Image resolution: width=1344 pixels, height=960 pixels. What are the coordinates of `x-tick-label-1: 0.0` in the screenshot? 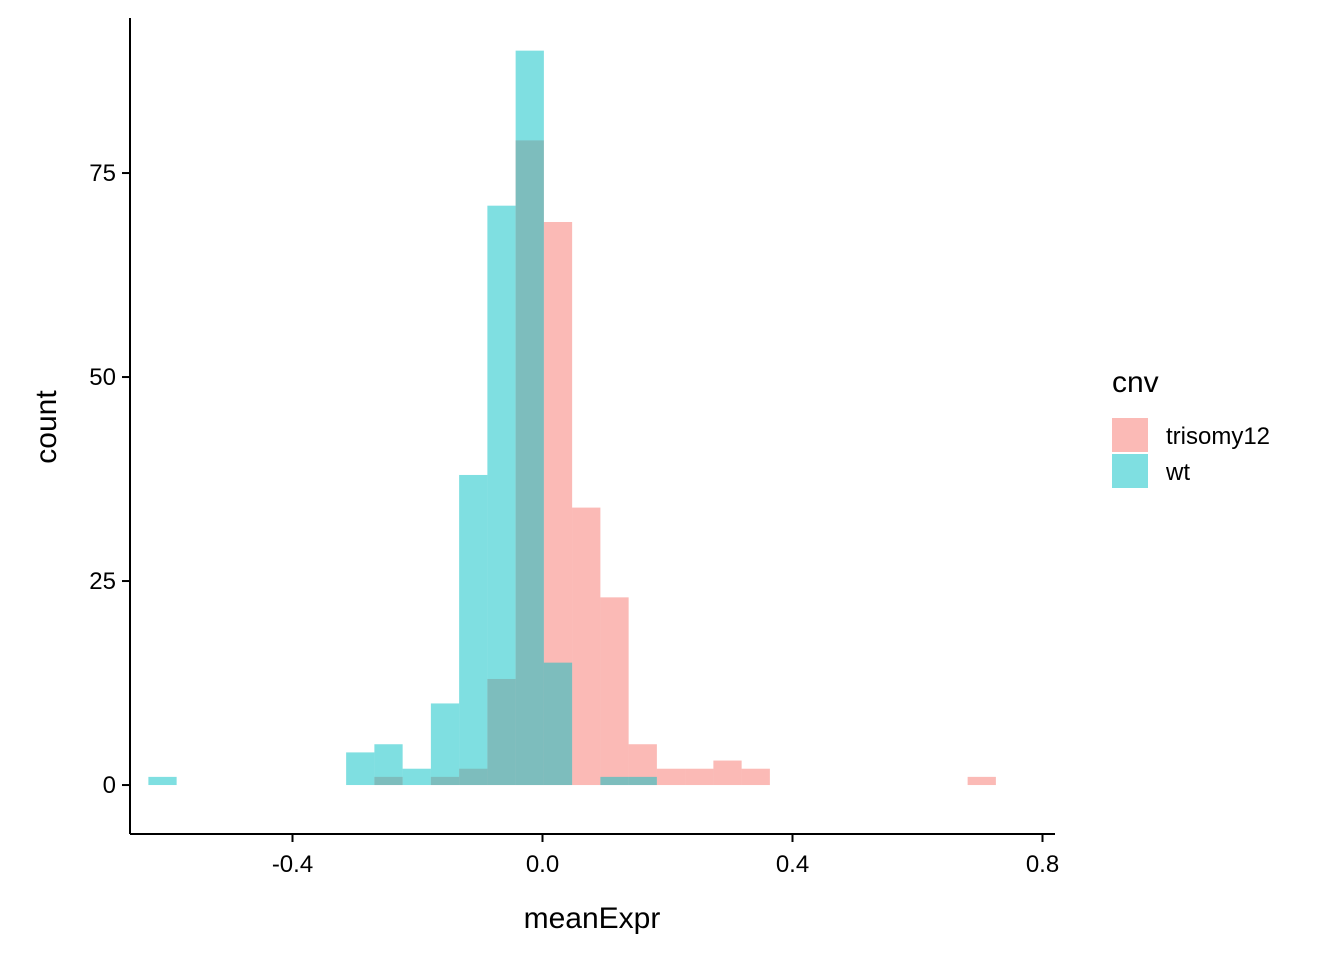 It's located at (542, 864).